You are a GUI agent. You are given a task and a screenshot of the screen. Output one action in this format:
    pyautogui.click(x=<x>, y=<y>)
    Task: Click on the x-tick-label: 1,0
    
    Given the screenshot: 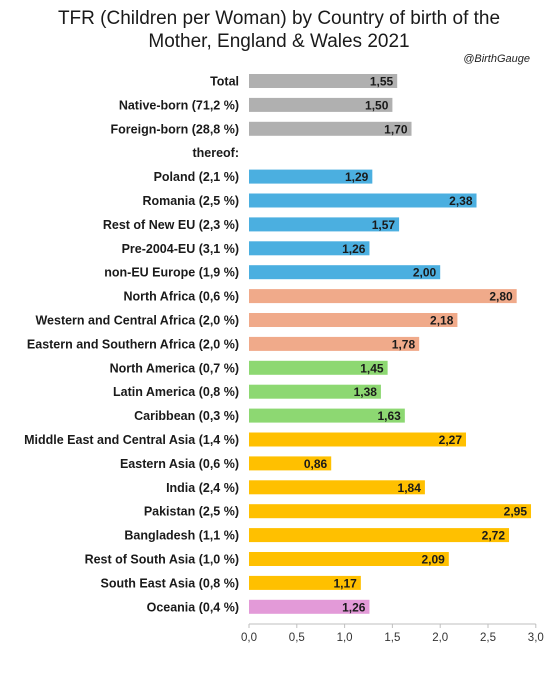 What is the action you would take?
    pyautogui.click(x=345, y=638)
    